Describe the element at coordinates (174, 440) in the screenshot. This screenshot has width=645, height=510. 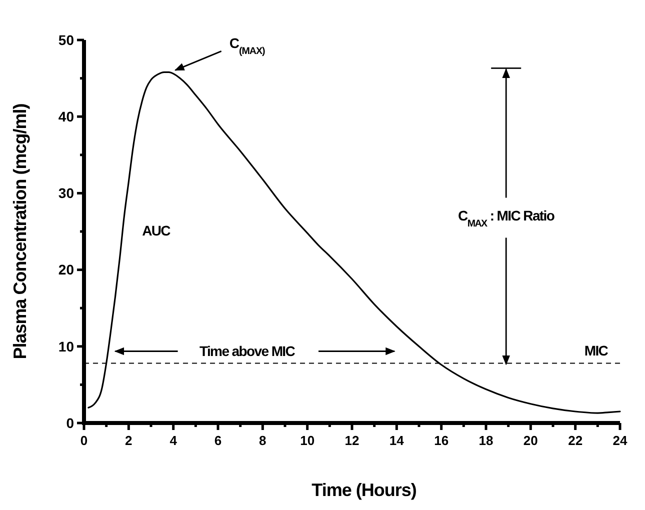
I see `x-tick-label: 4` at that location.